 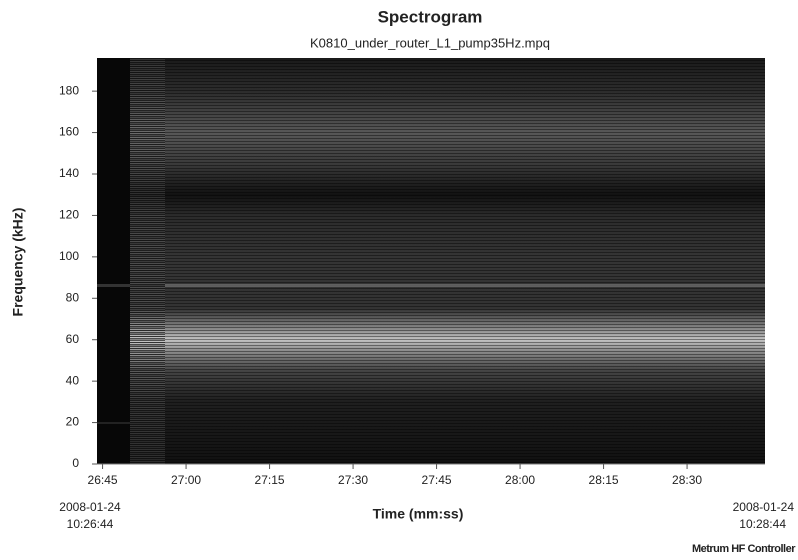 What do you see at coordinates (103, 480) in the screenshot?
I see `x-tick-label: 26:45` at bounding box center [103, 480].